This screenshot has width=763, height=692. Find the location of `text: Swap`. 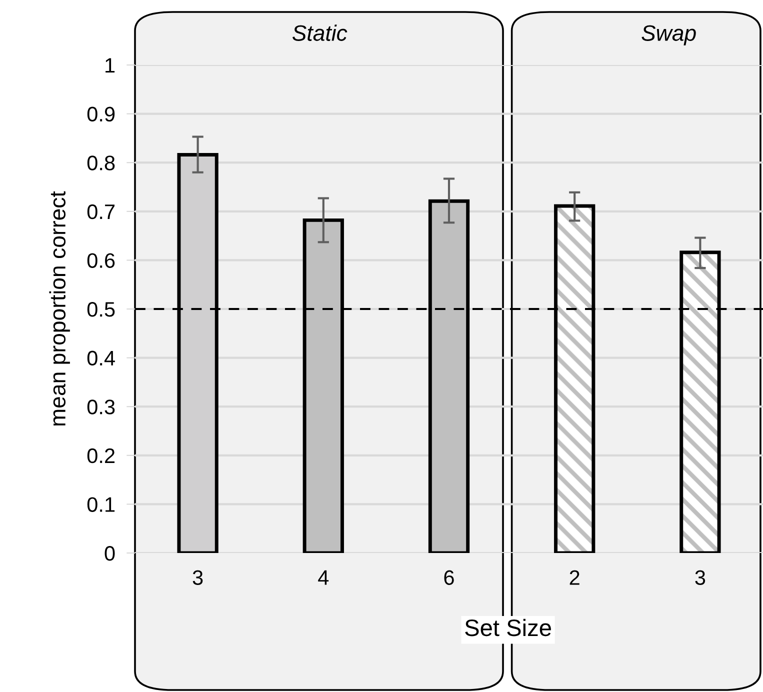

text: Swap is located at coordinates (669, 35).